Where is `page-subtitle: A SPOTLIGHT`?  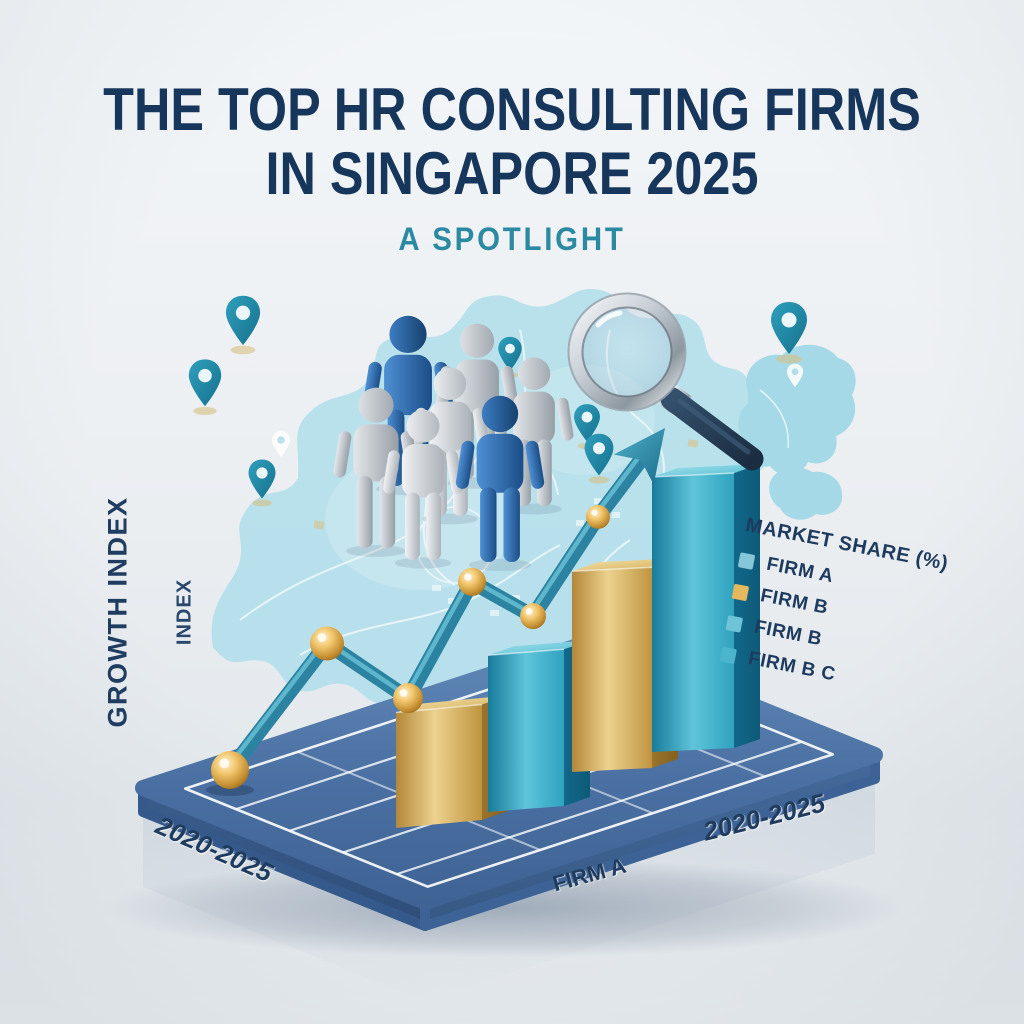
page-subtitle: A SPOTLIGHT is located at coordinates (512, 239).